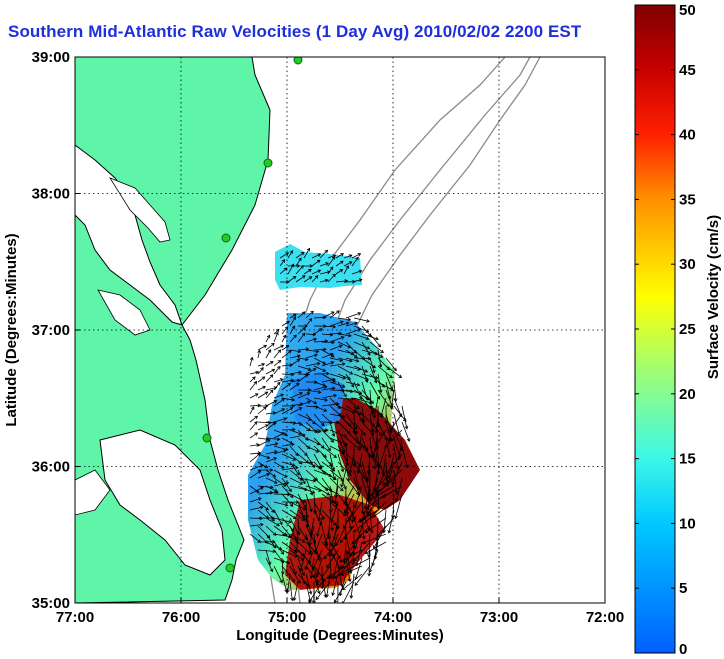 Image resolution: width=724 pixels, height=659 pixels. What do you see at coordinates (393, 617) in the screenshot?
I see `x-tick-label: 74:00` at bounding box center [393, 617].